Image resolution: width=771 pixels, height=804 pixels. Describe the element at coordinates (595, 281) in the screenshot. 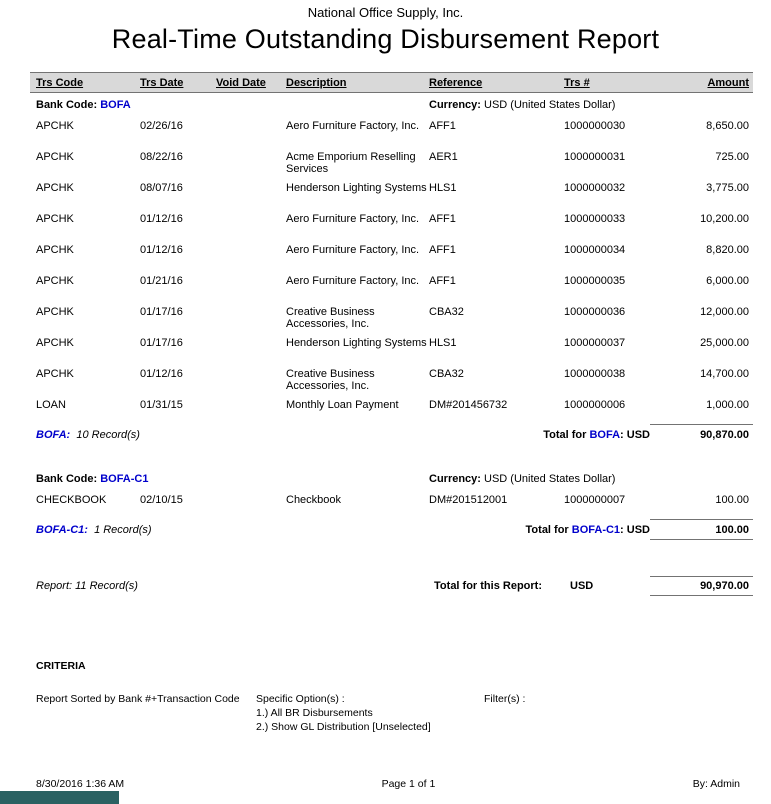

I see `cell-trs-number: 1000000035` at that location.